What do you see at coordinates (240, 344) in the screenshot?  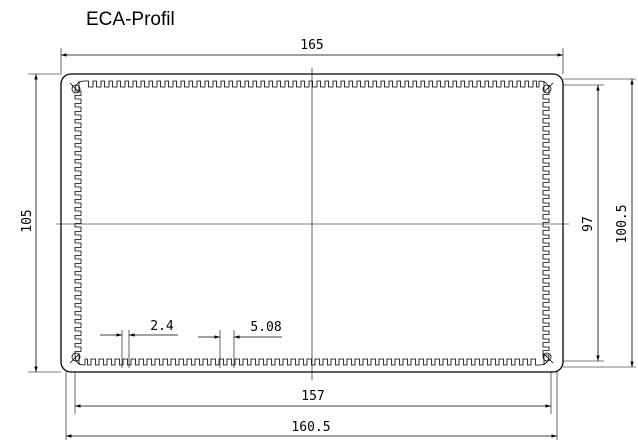 I see `dimension-fin-spacing: 5.08` at bounding box center [240, 344].